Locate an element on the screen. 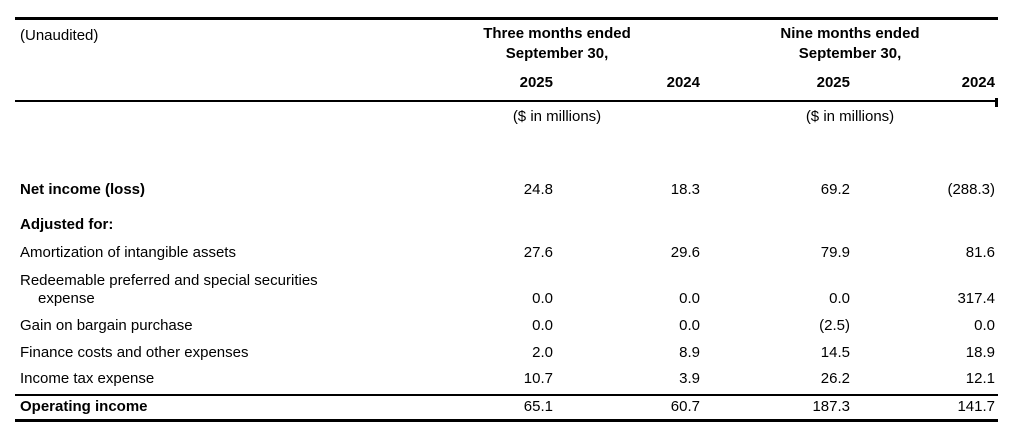 The width and height of the screenshot is (1024, 438). row-label: Gain on bargain purchase is located at coordinates (106, 325).